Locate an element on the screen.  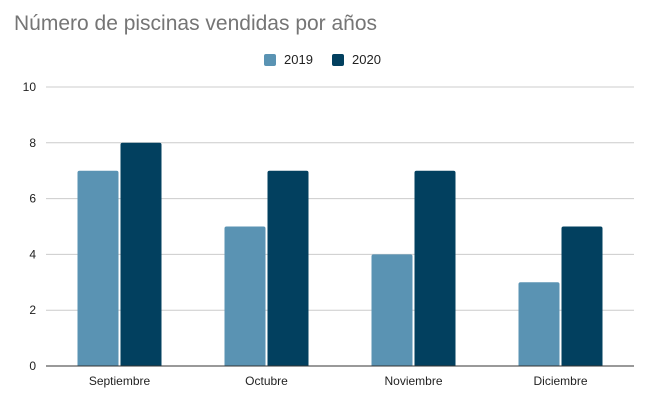
x-tick-label: Noviembre is located at coordinates (413, 381).